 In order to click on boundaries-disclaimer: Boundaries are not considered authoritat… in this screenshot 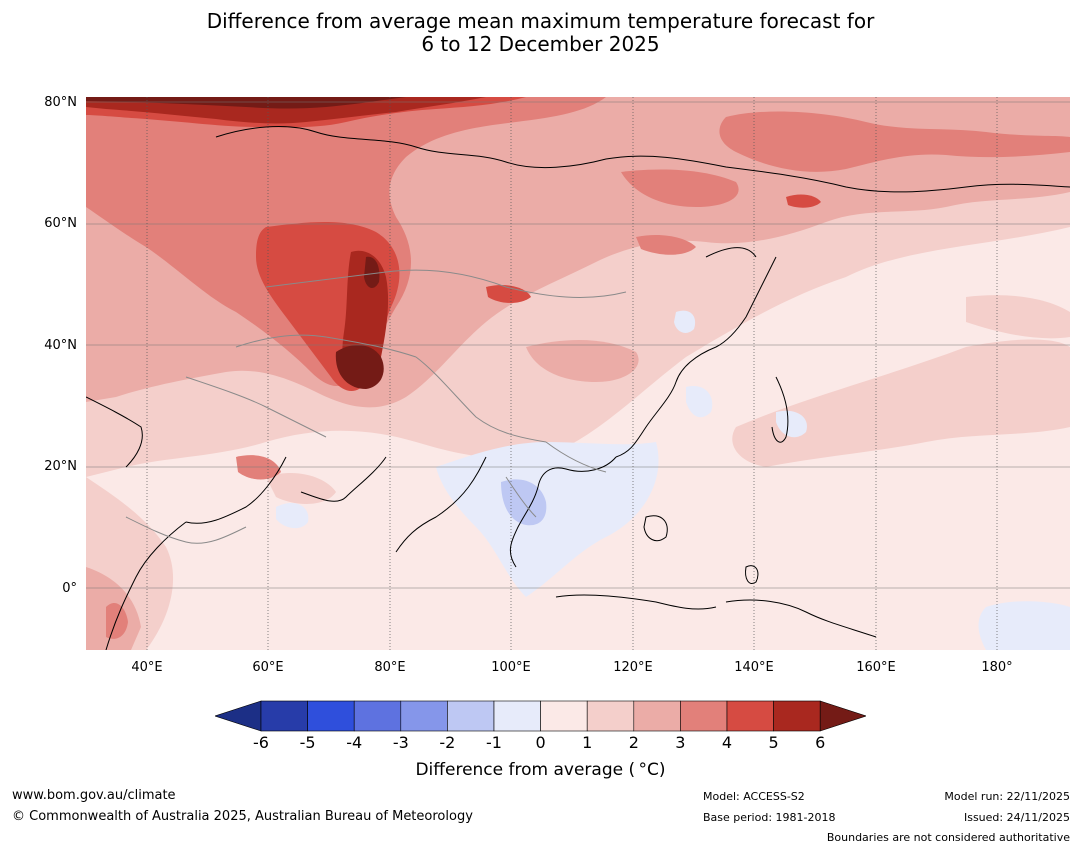, I will do `click(948, 837)`.